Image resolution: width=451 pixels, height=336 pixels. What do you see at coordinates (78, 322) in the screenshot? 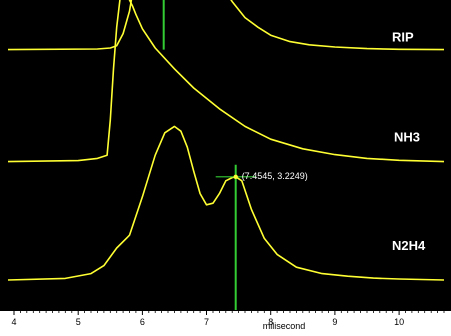
I see `x-tick-label: 5` at bounding box center [78, 322].